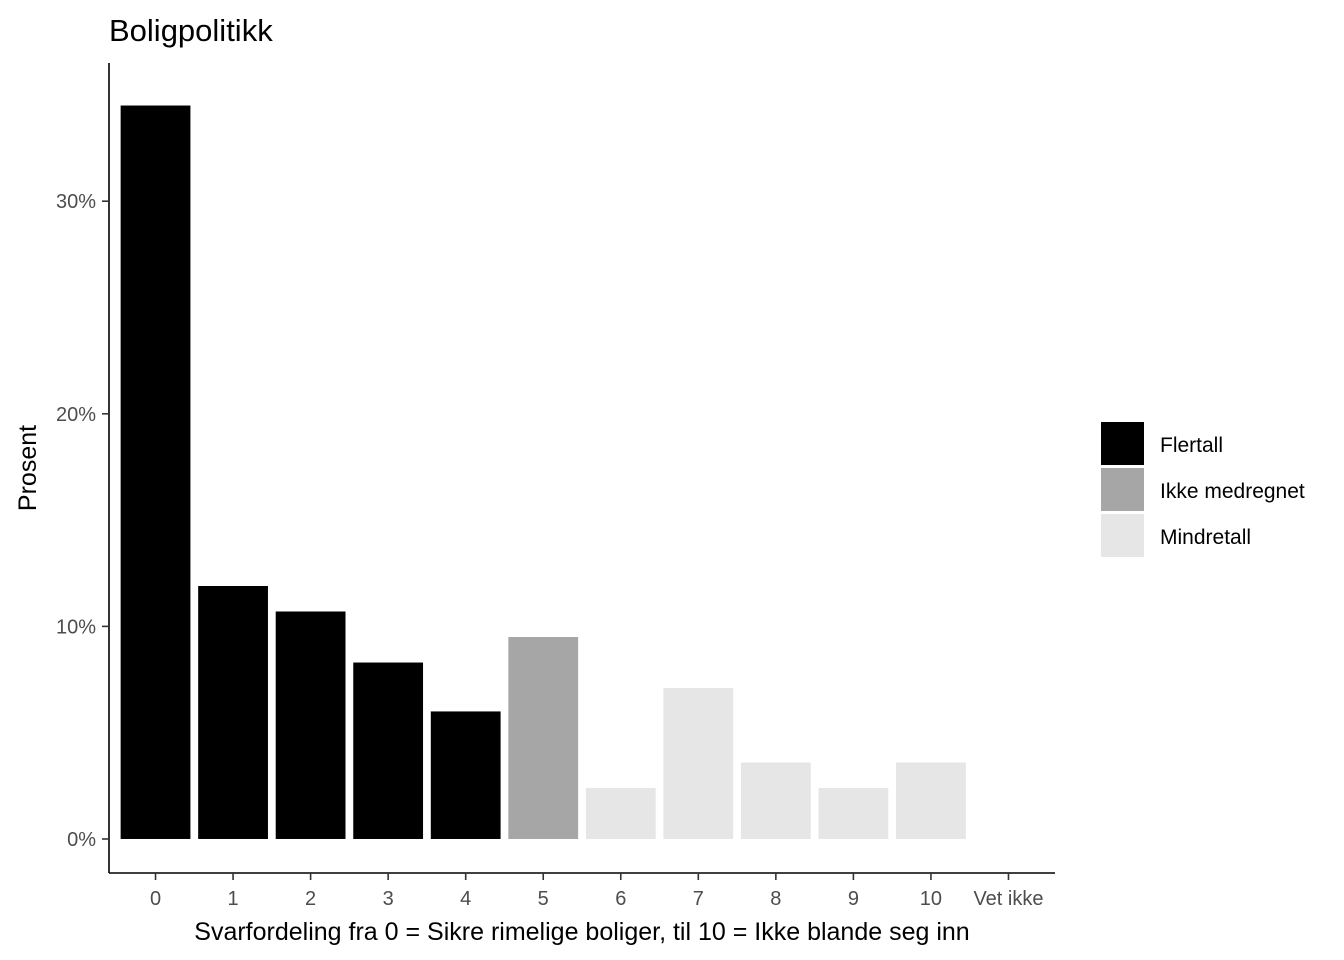 The image size is (1344, 960). Describe the element at coordinates (233, 899) in the screenshot. I see `x-tick-label: 1` at that location.